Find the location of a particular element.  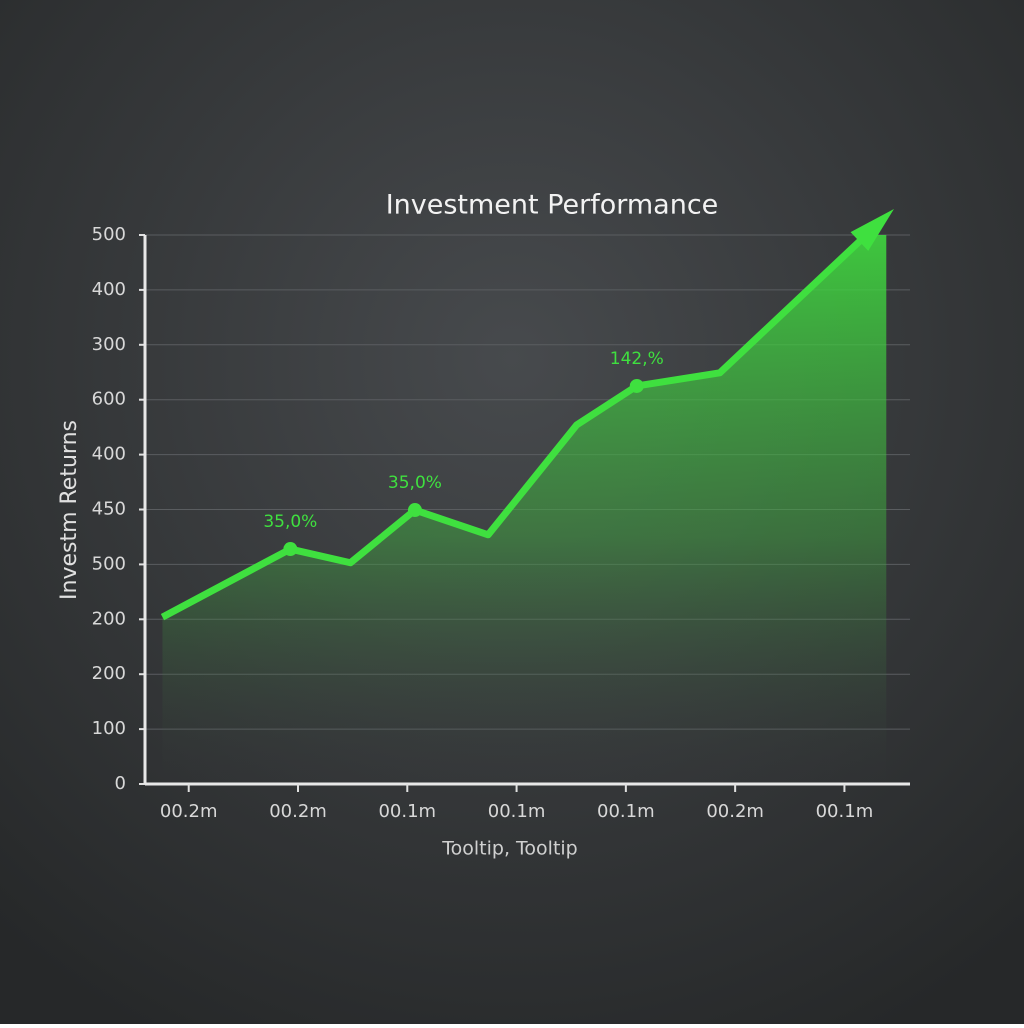

y-tick-label: 300 is located at coordinates (109, 344).